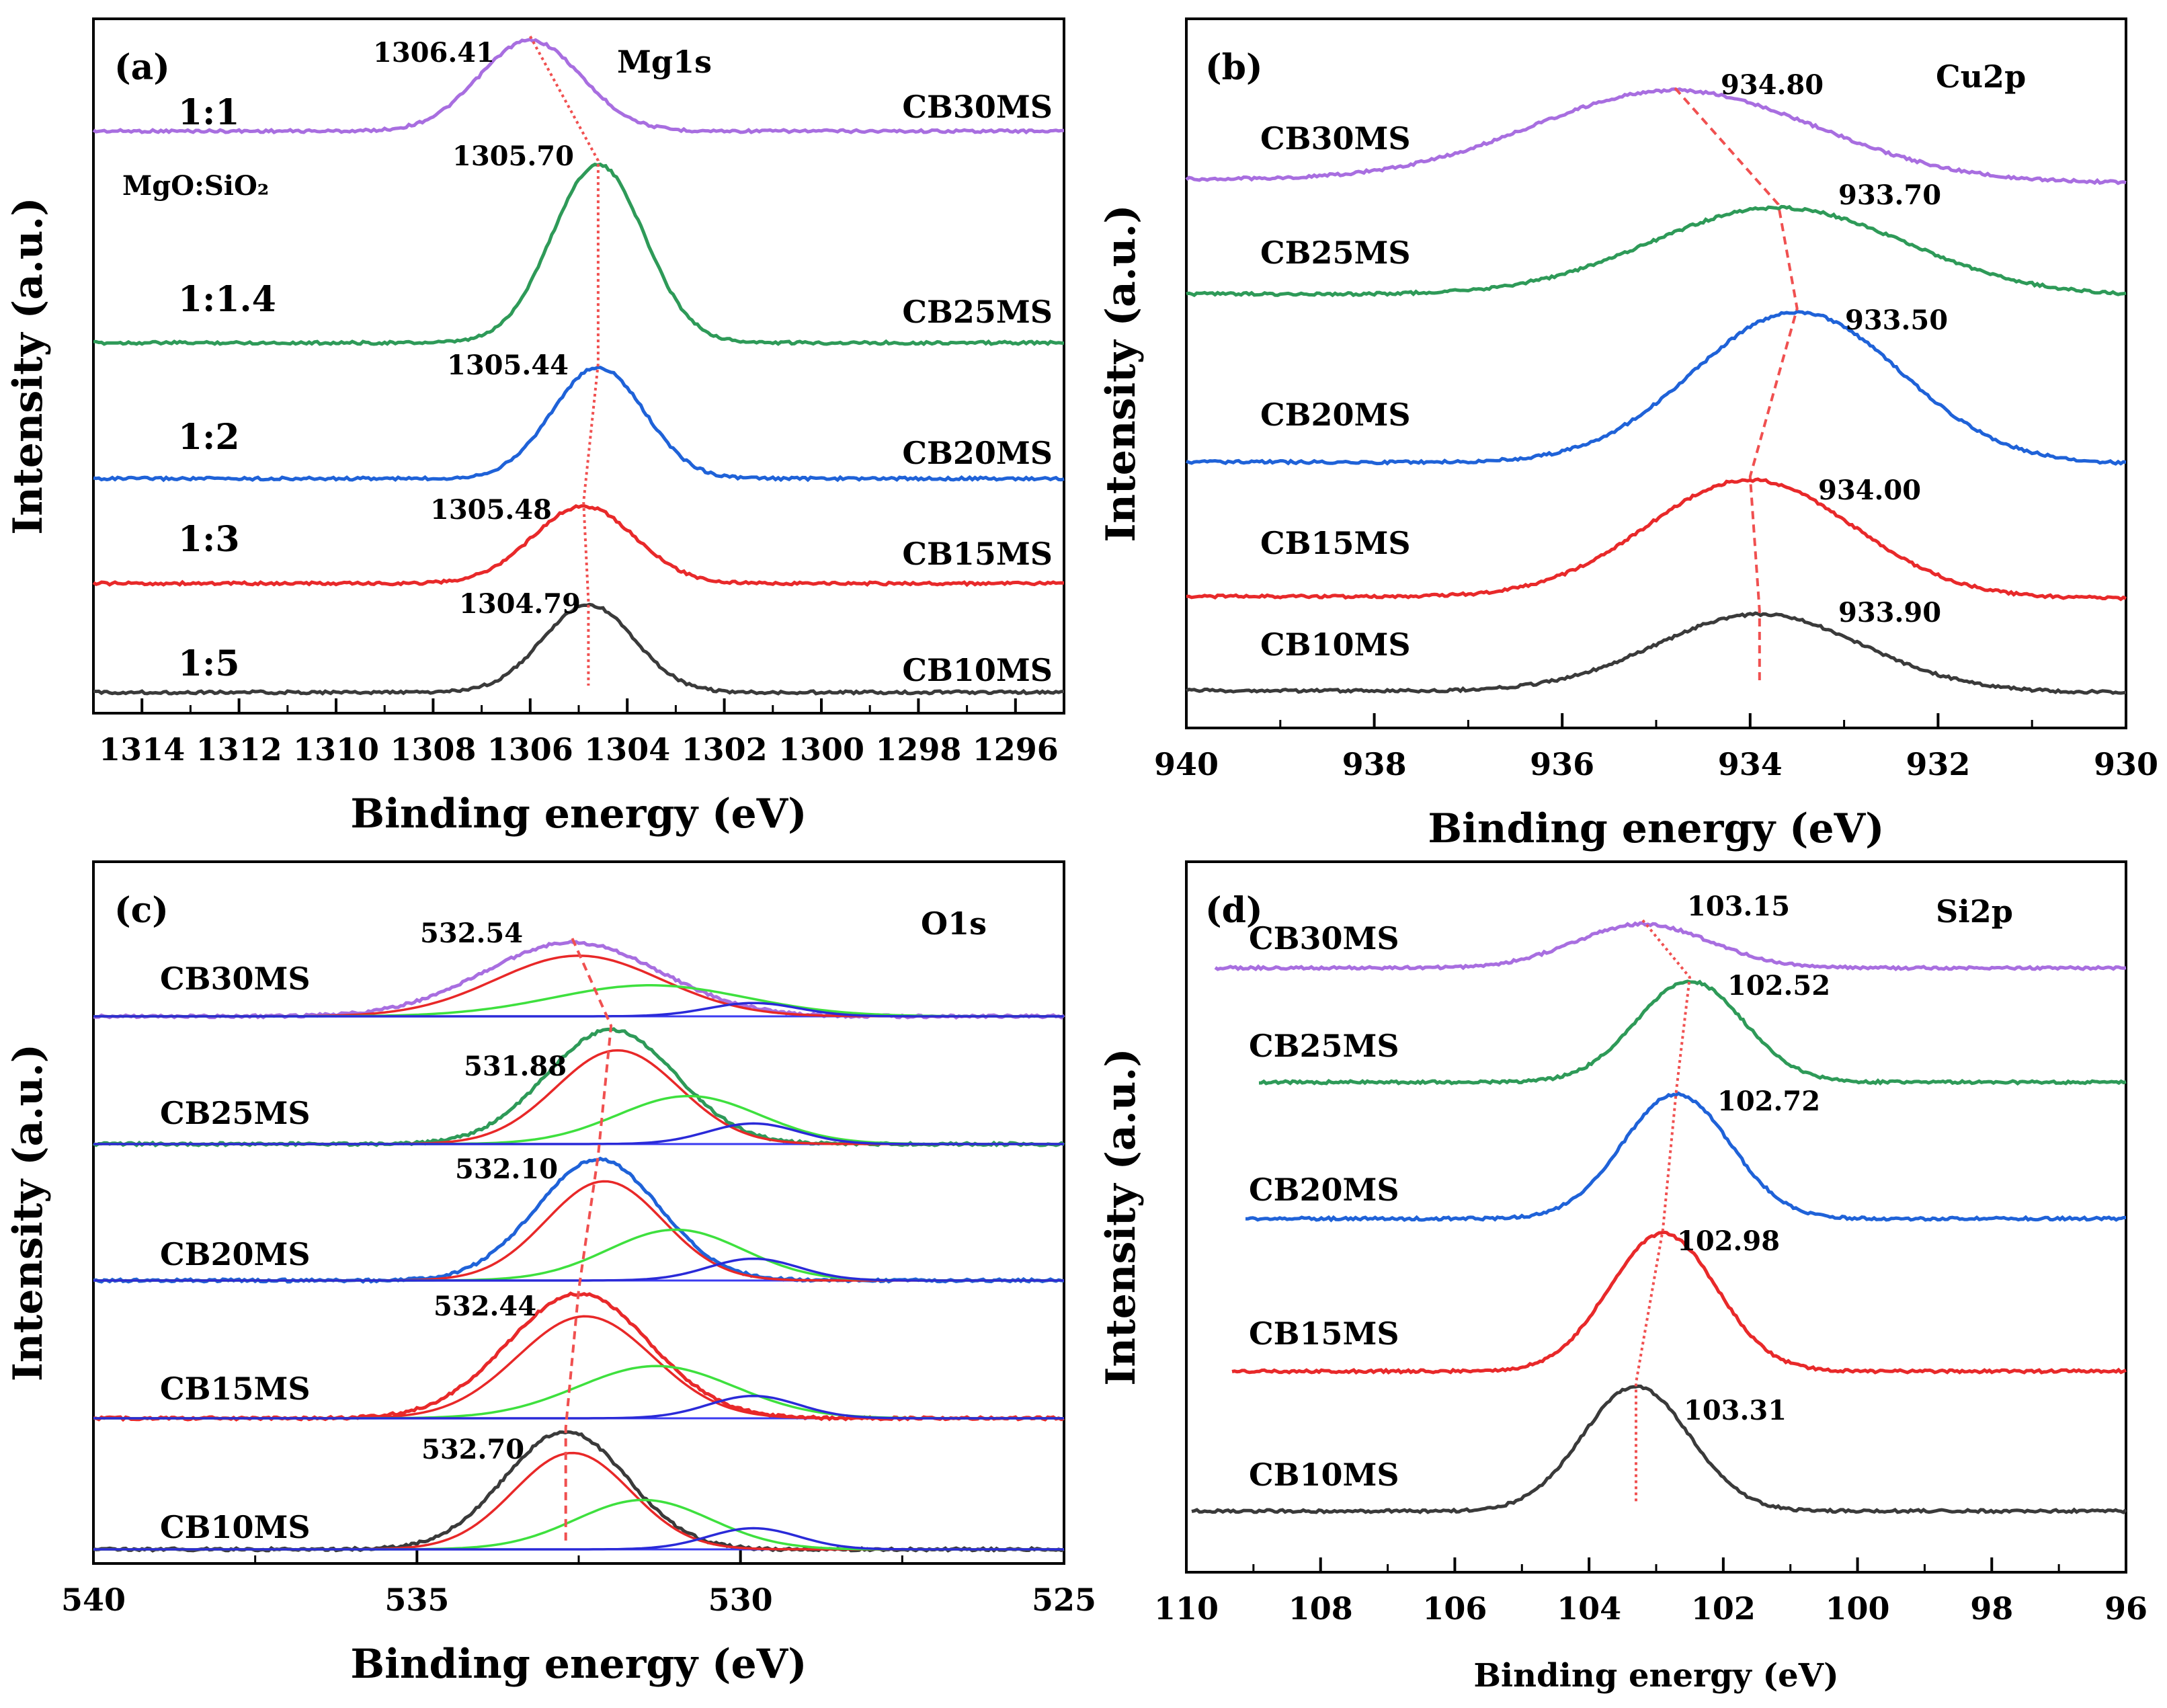 The image size is (2167, 1708). I want to click on x-tick-label: 1314, so click(142, 749).